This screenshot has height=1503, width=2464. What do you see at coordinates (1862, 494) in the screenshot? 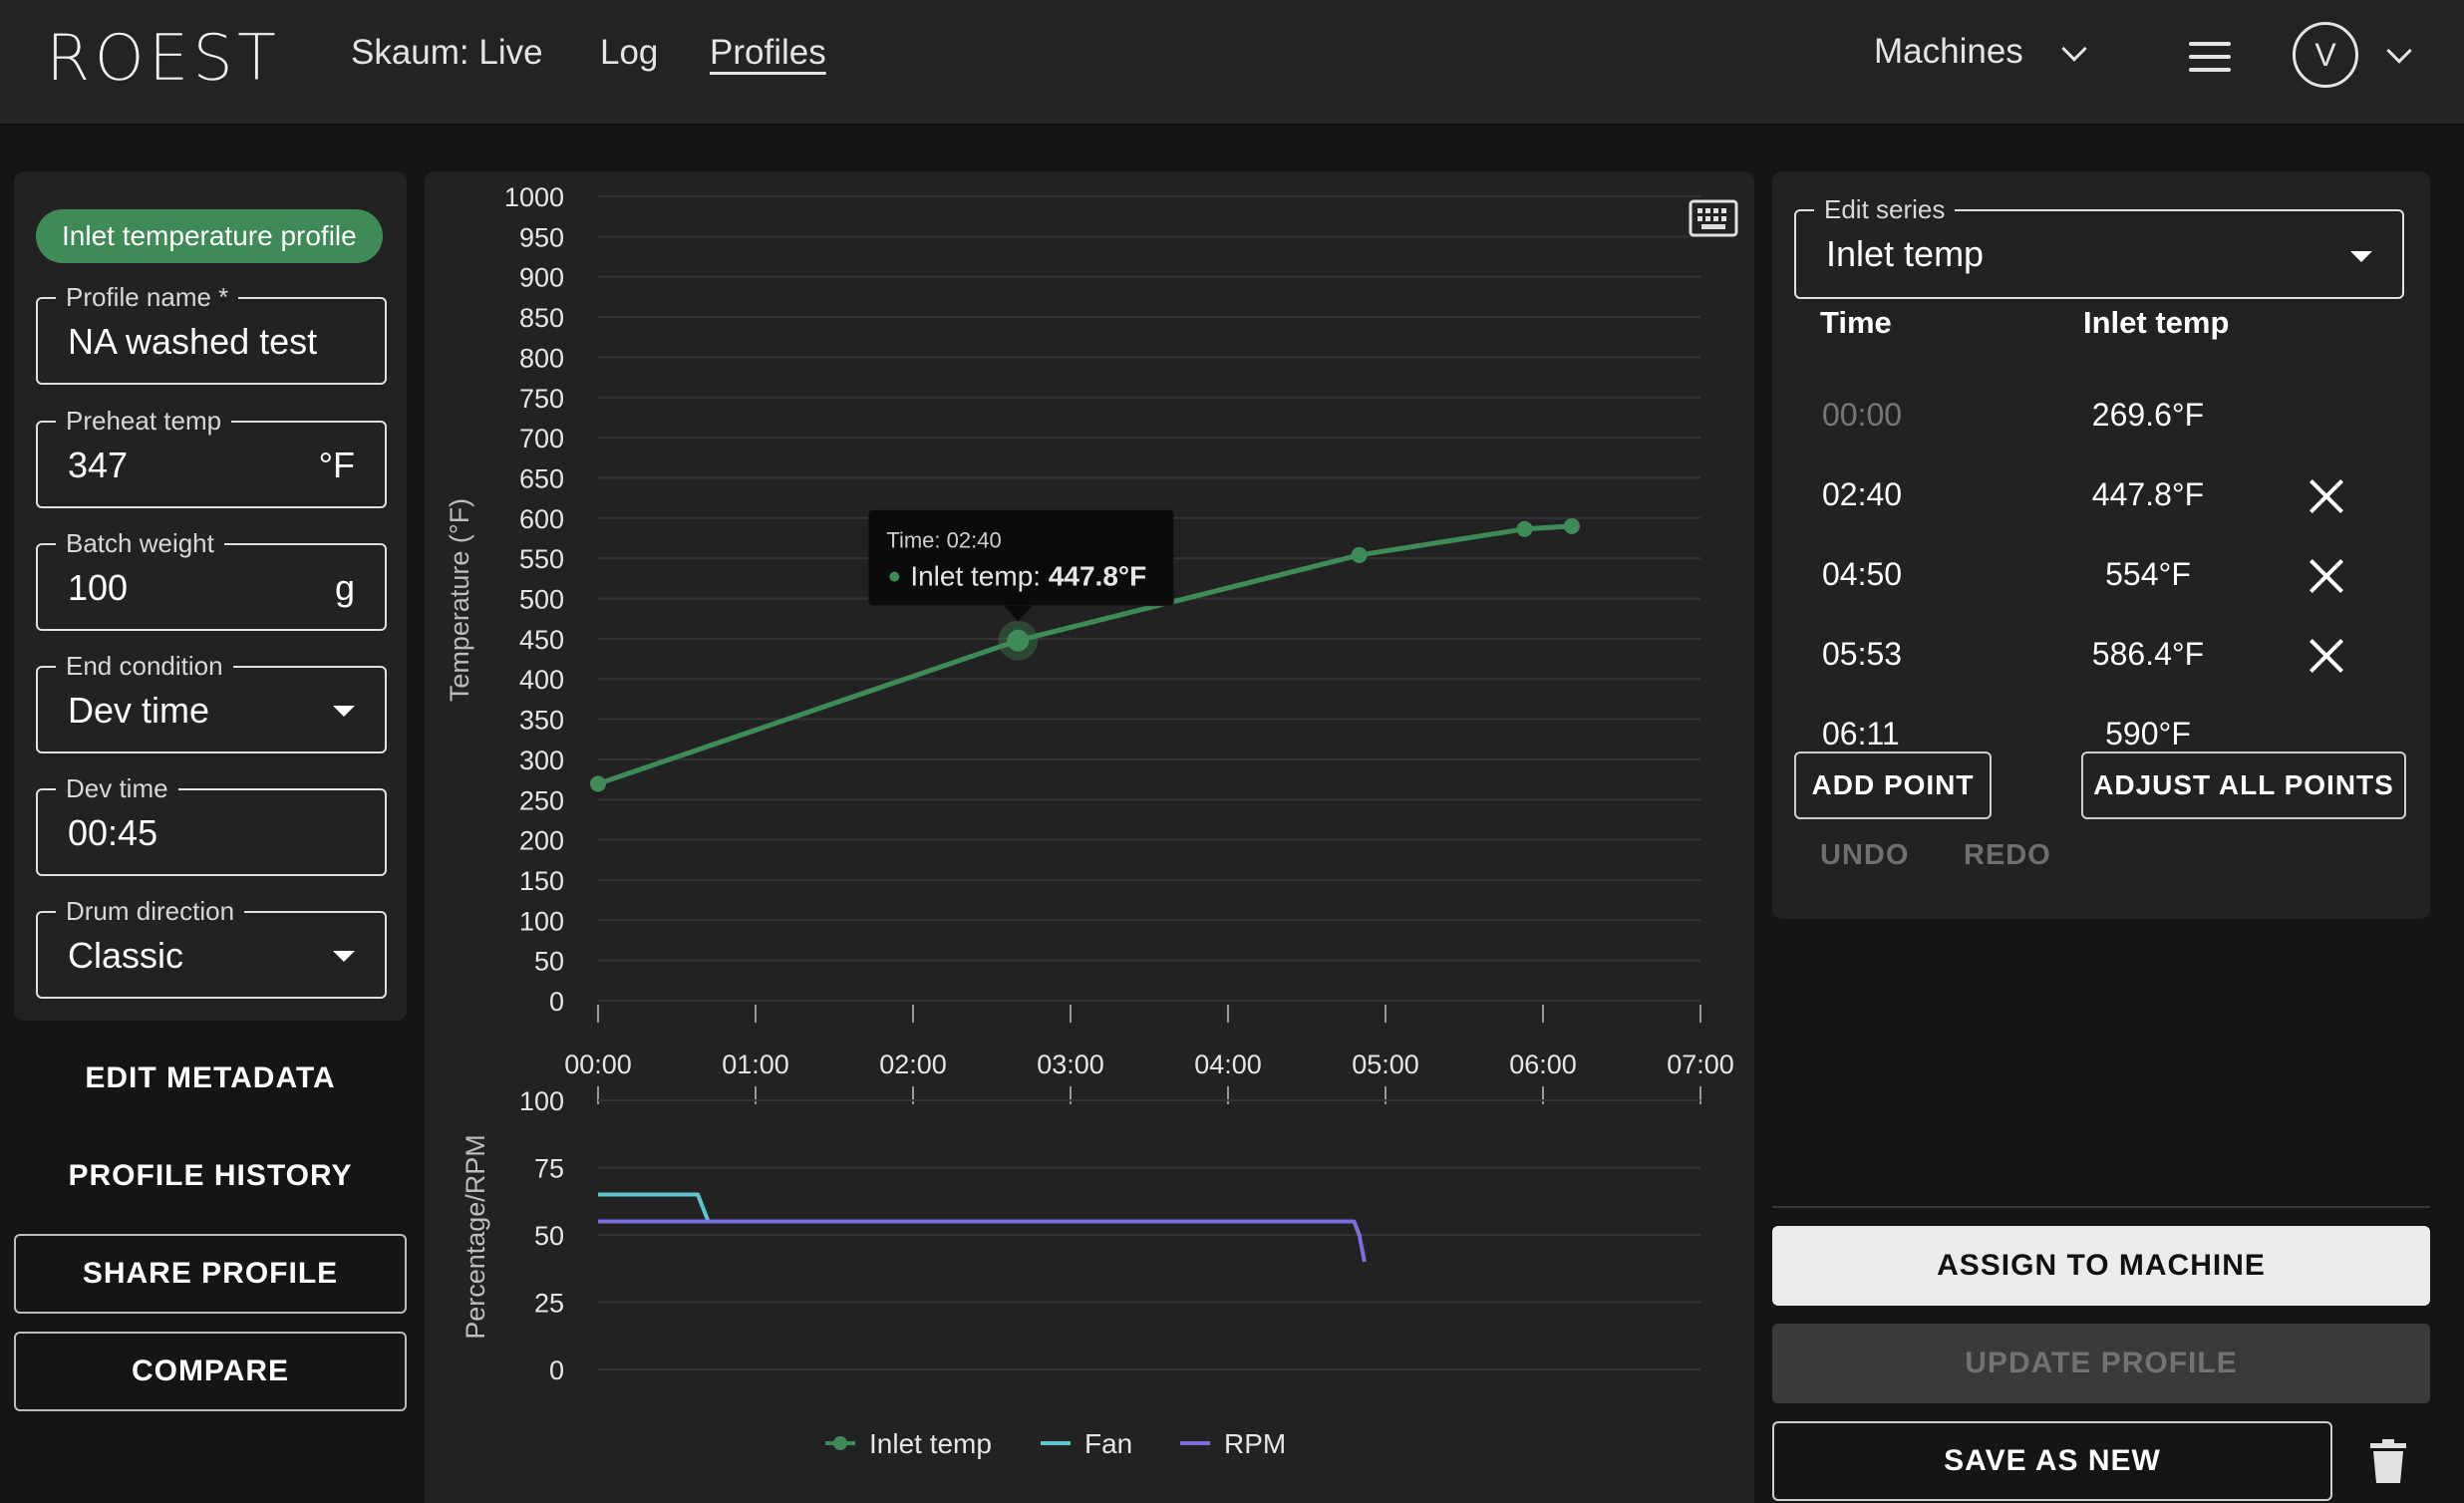
I see `point-time: 02:40` at bounding box center [1862, 494].